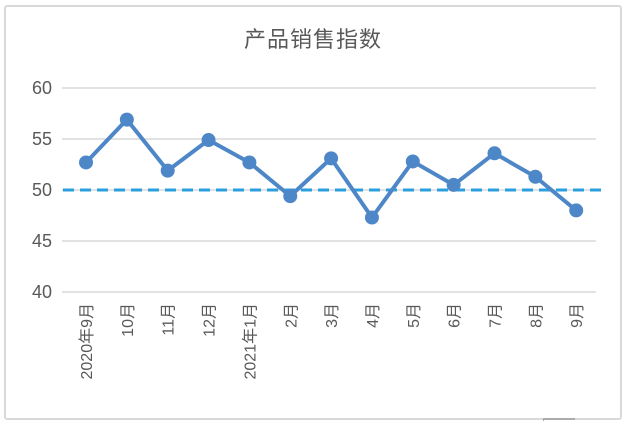  Describe the element at coordinates (312, 39) in the screenshot. I see `chart-title: 产品销售指数` at that location.